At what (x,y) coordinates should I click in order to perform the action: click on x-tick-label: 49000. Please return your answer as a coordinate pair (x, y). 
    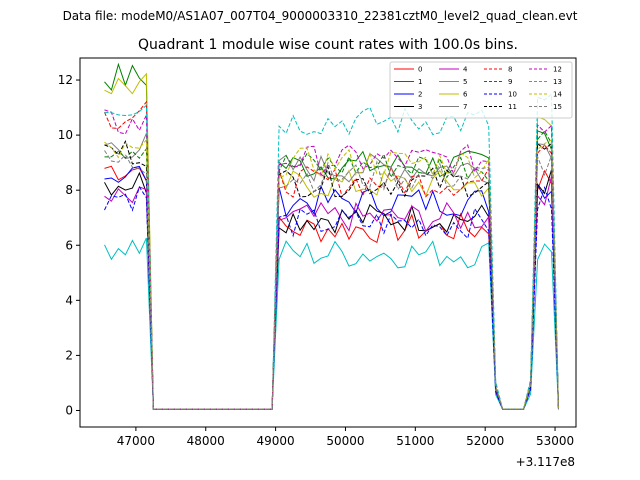
    Looking at the image, I should click on (276, 441).